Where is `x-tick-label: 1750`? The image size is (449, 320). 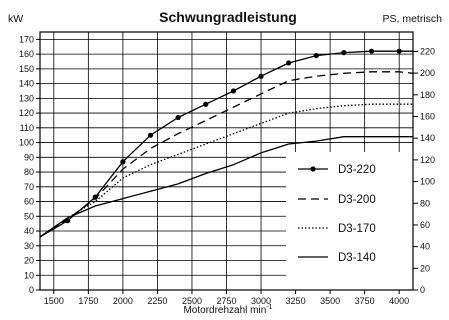 x-tick-label: 1750 is located at coordinates (88, 301).